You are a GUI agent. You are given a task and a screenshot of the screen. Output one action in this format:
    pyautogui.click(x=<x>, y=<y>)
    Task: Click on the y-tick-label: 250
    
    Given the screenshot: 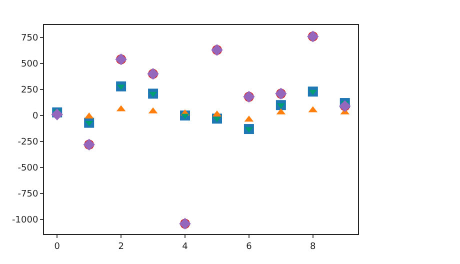 What is the action you would take?
    pyautogui.click(x=29, y=91)
    